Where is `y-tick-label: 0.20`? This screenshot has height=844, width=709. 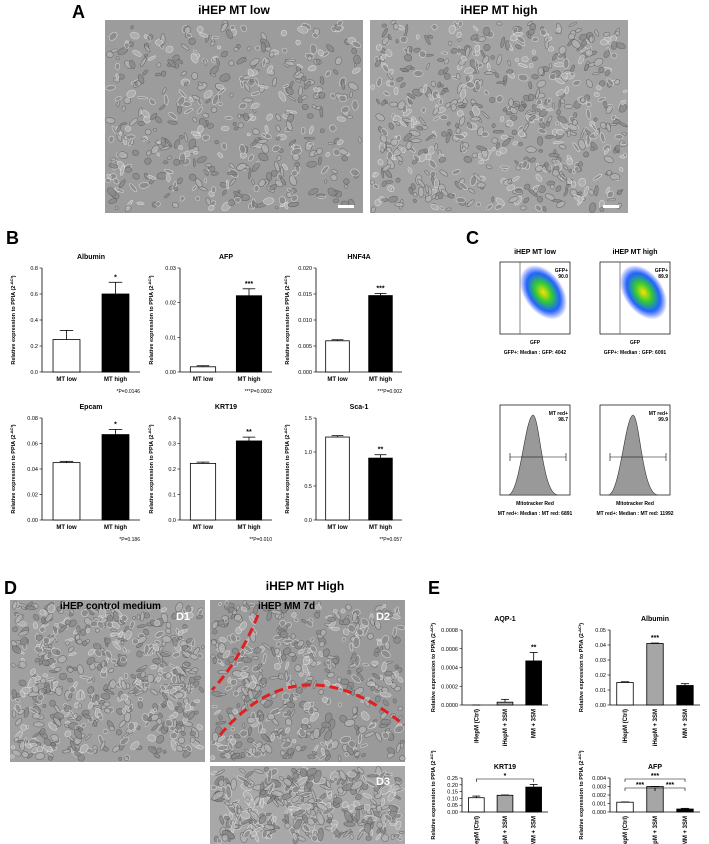 y-tick-label: 0.20 is located at coordinates (452, 786).